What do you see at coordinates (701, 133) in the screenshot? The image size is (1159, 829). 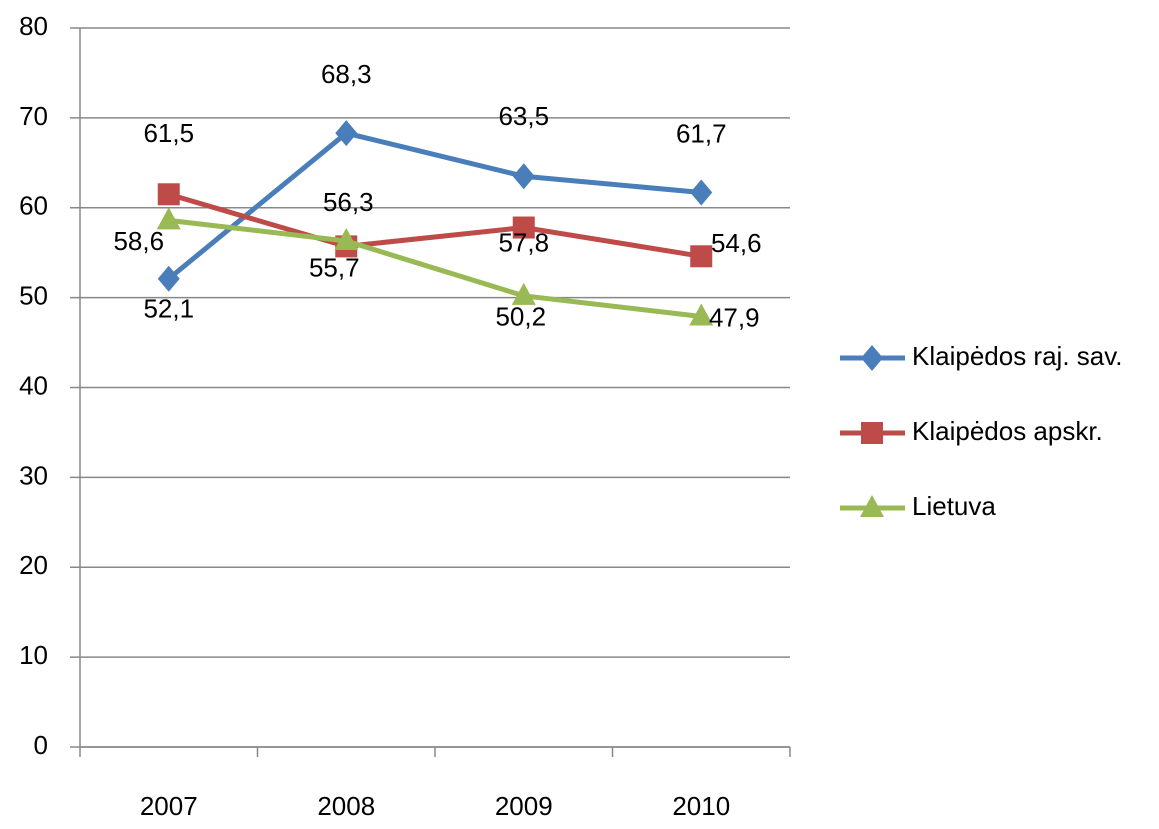 I see `data-label: 61,7` at bounding box center [701, 133].